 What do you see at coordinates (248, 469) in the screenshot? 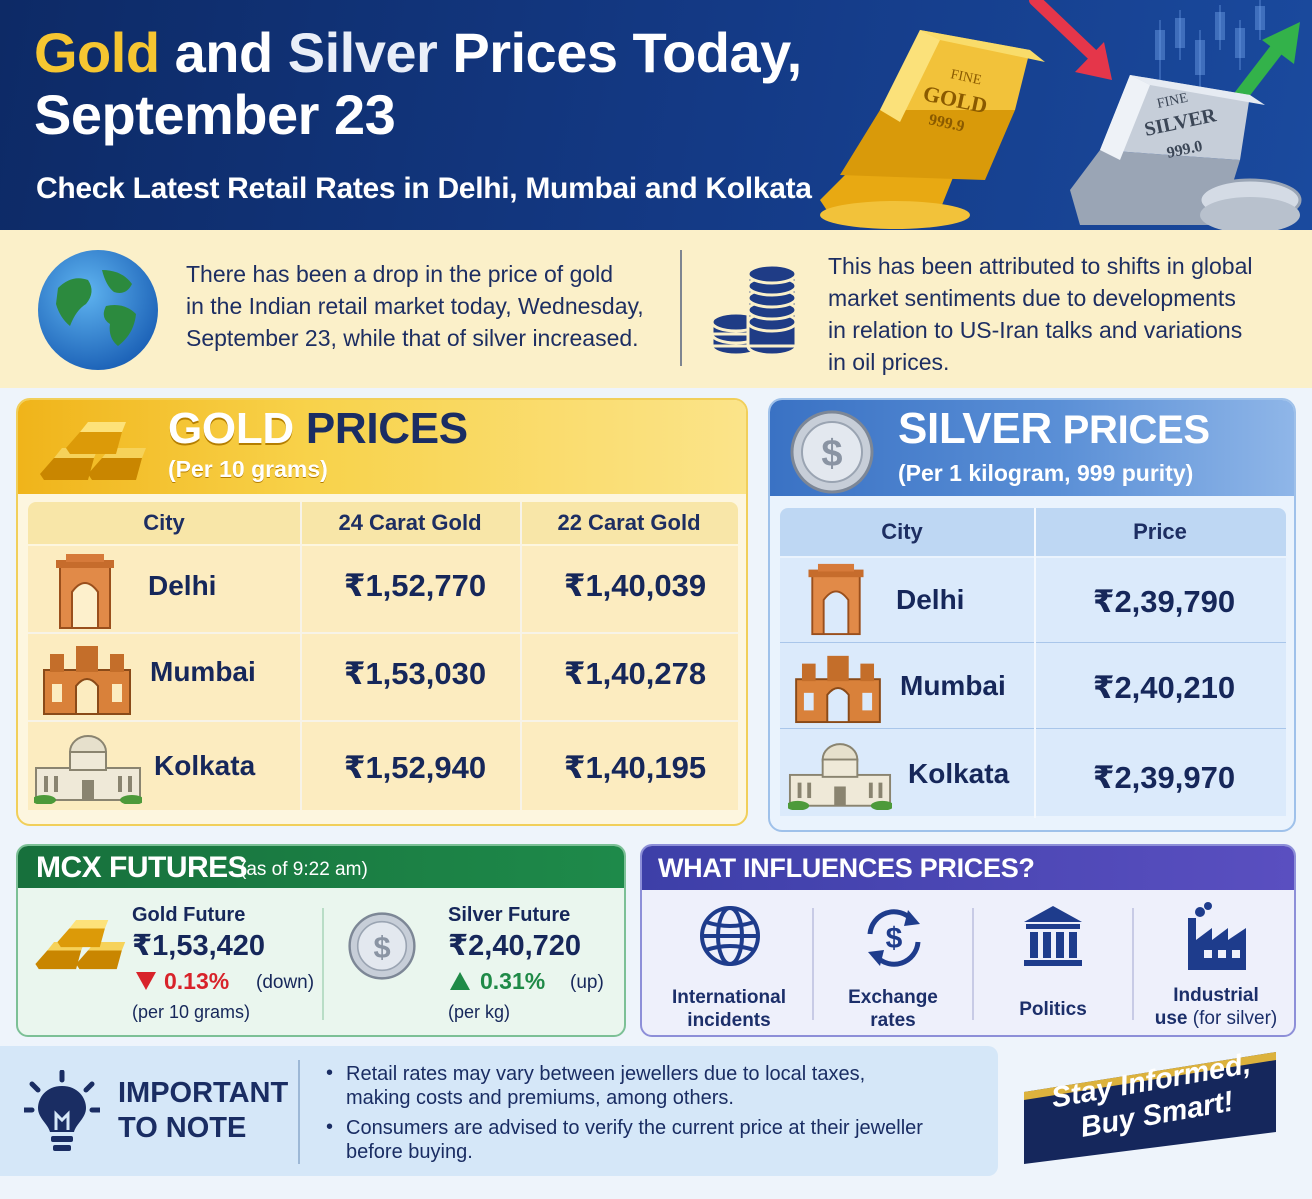
I see `gold-card-unit: (Per 10 grams)` at bounding box center [248, 469].